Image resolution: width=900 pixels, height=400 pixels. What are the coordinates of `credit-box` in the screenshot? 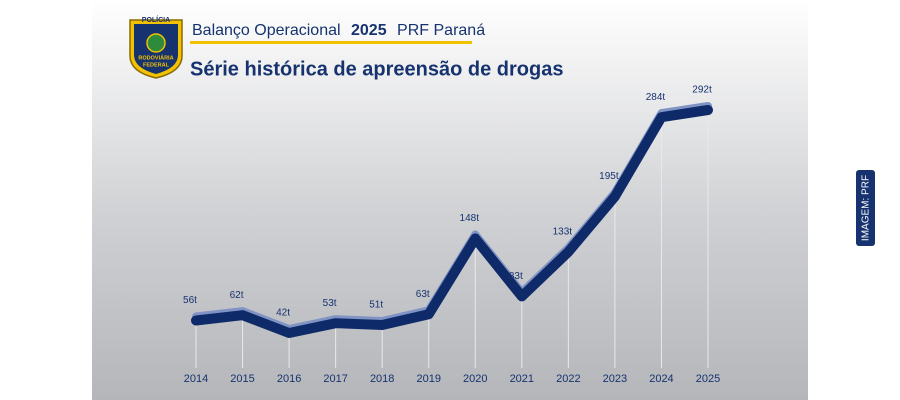 It's located at (865, 208).